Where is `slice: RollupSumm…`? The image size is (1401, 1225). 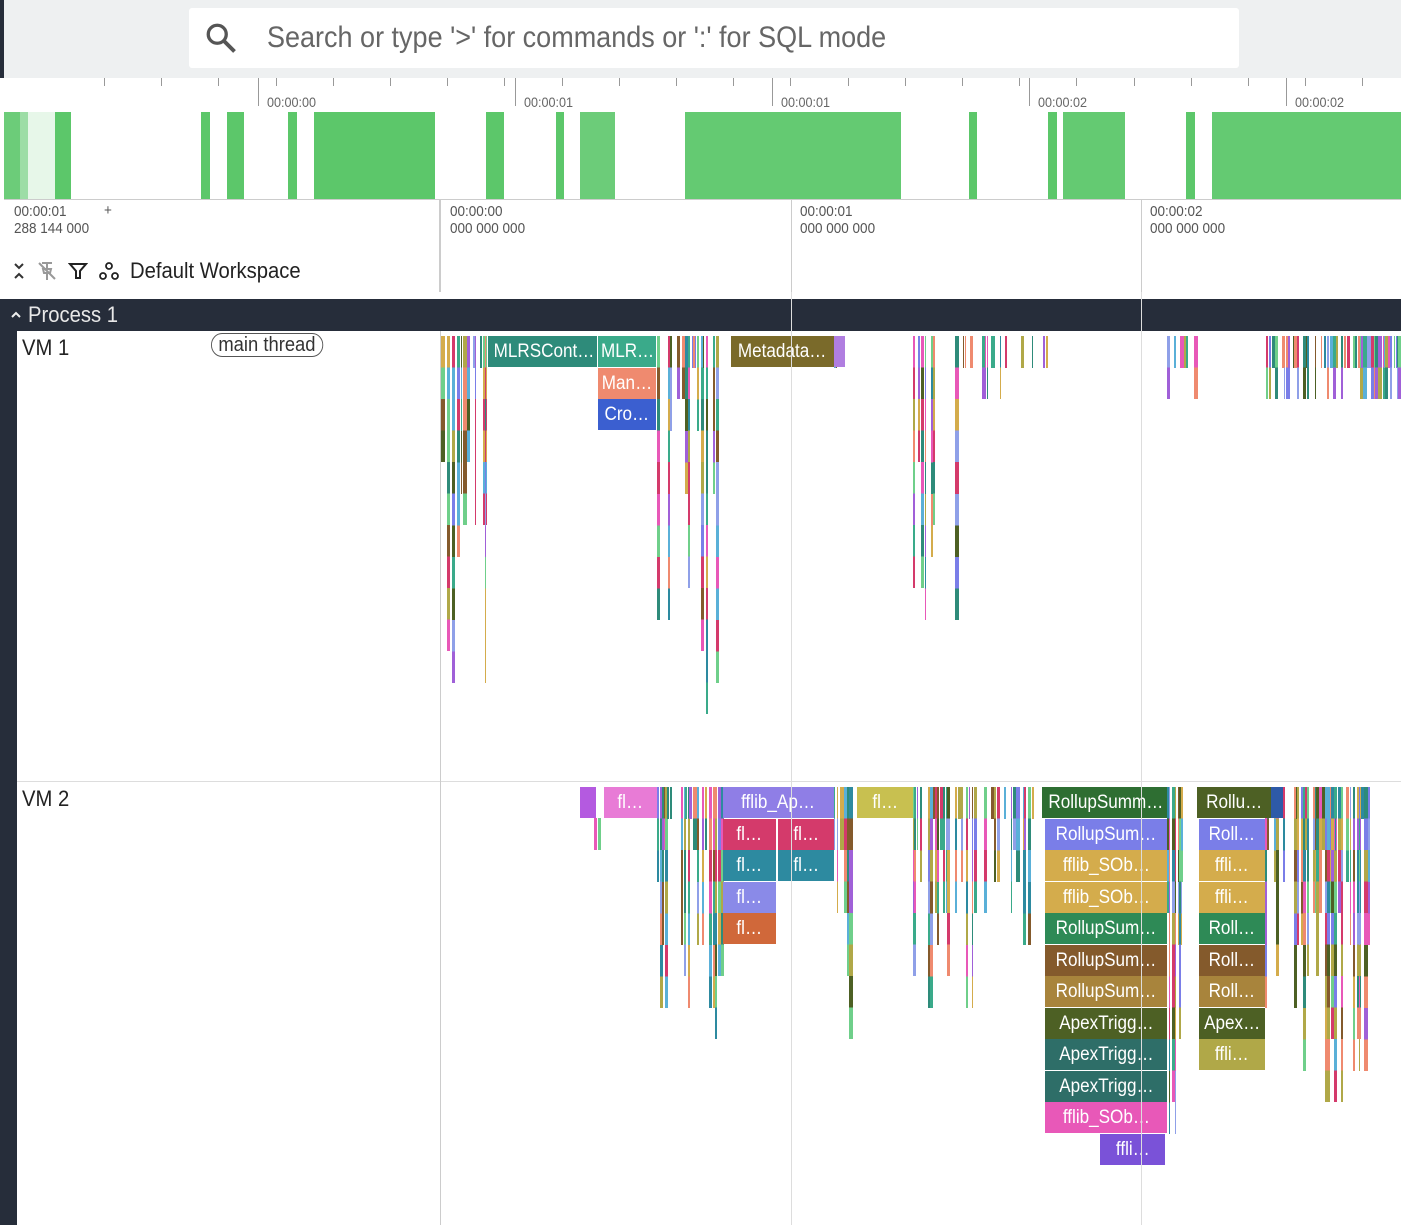
slice: RollupSumm… is located at coordinates (1104, 802).